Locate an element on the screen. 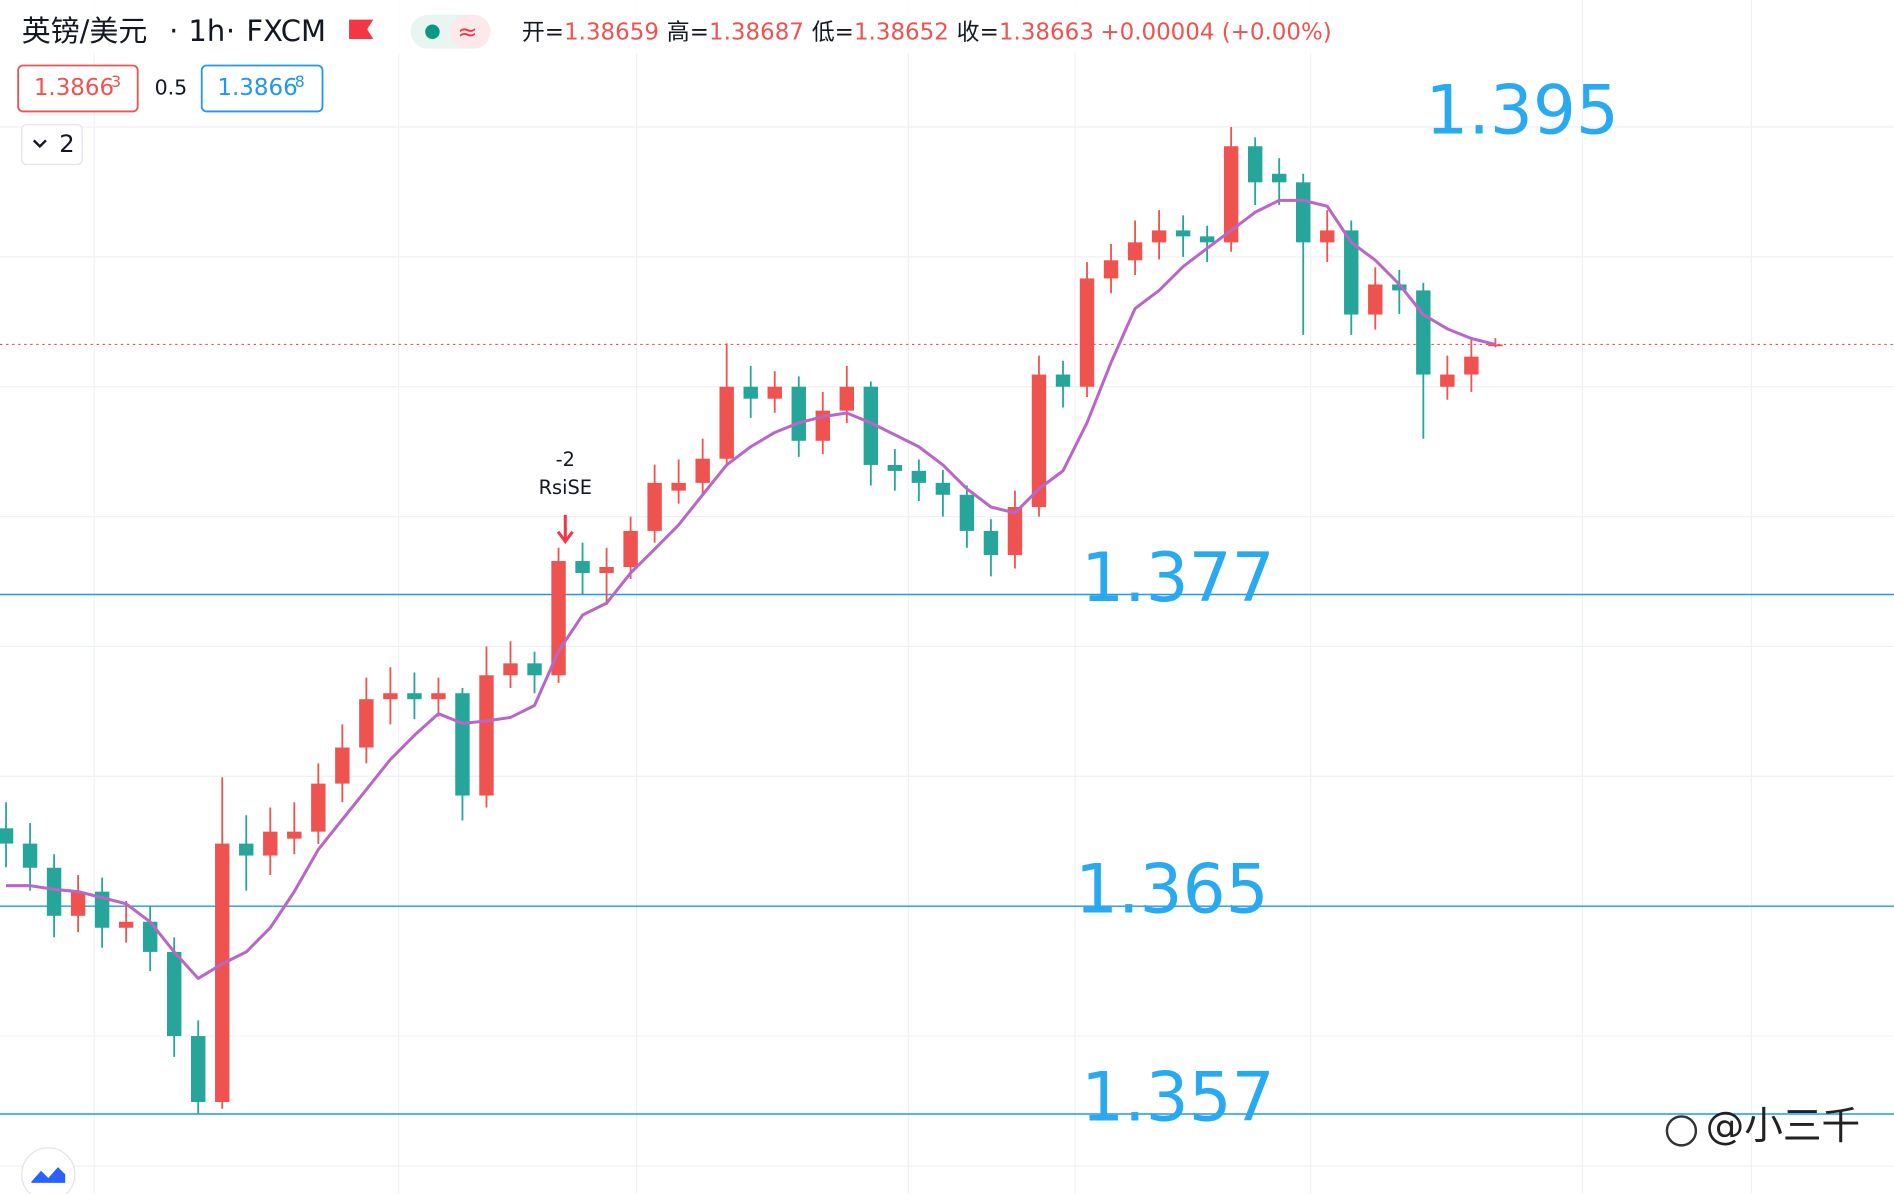 This screenshot has width=1894, height=1194. sell-button is located at coordinates (78, 88).